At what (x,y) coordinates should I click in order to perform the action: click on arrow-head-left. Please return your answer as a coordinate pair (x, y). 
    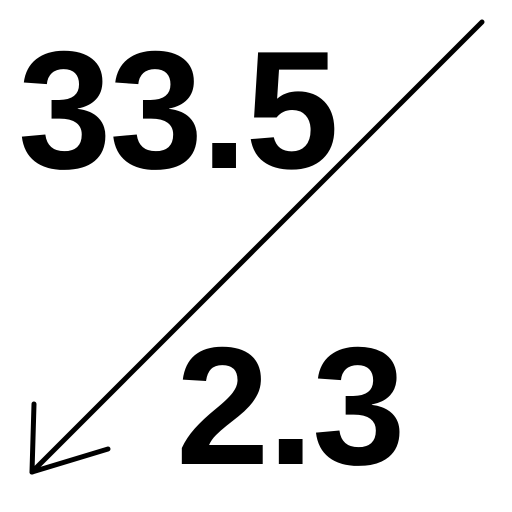
    Looking at the image, I should click on (33, 438).